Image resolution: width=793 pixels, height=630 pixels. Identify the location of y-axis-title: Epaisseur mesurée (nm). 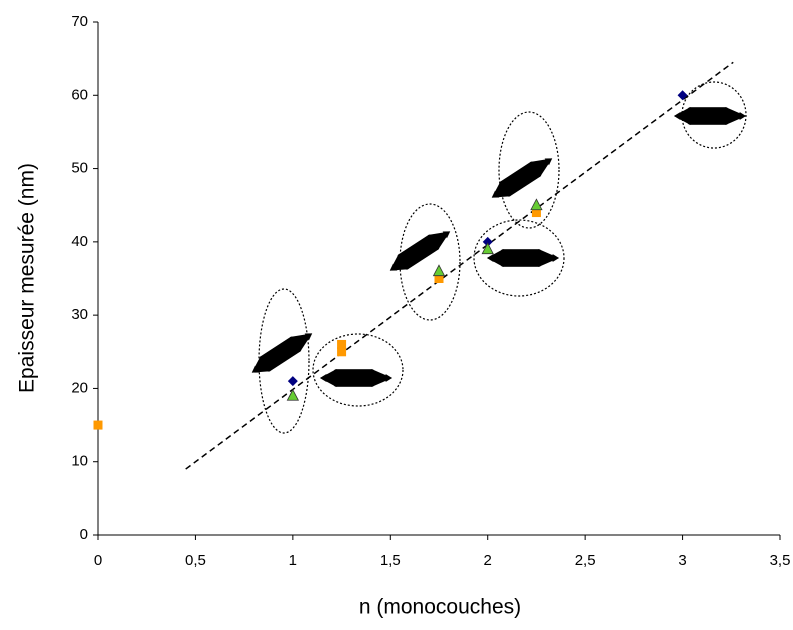
(27, 278).